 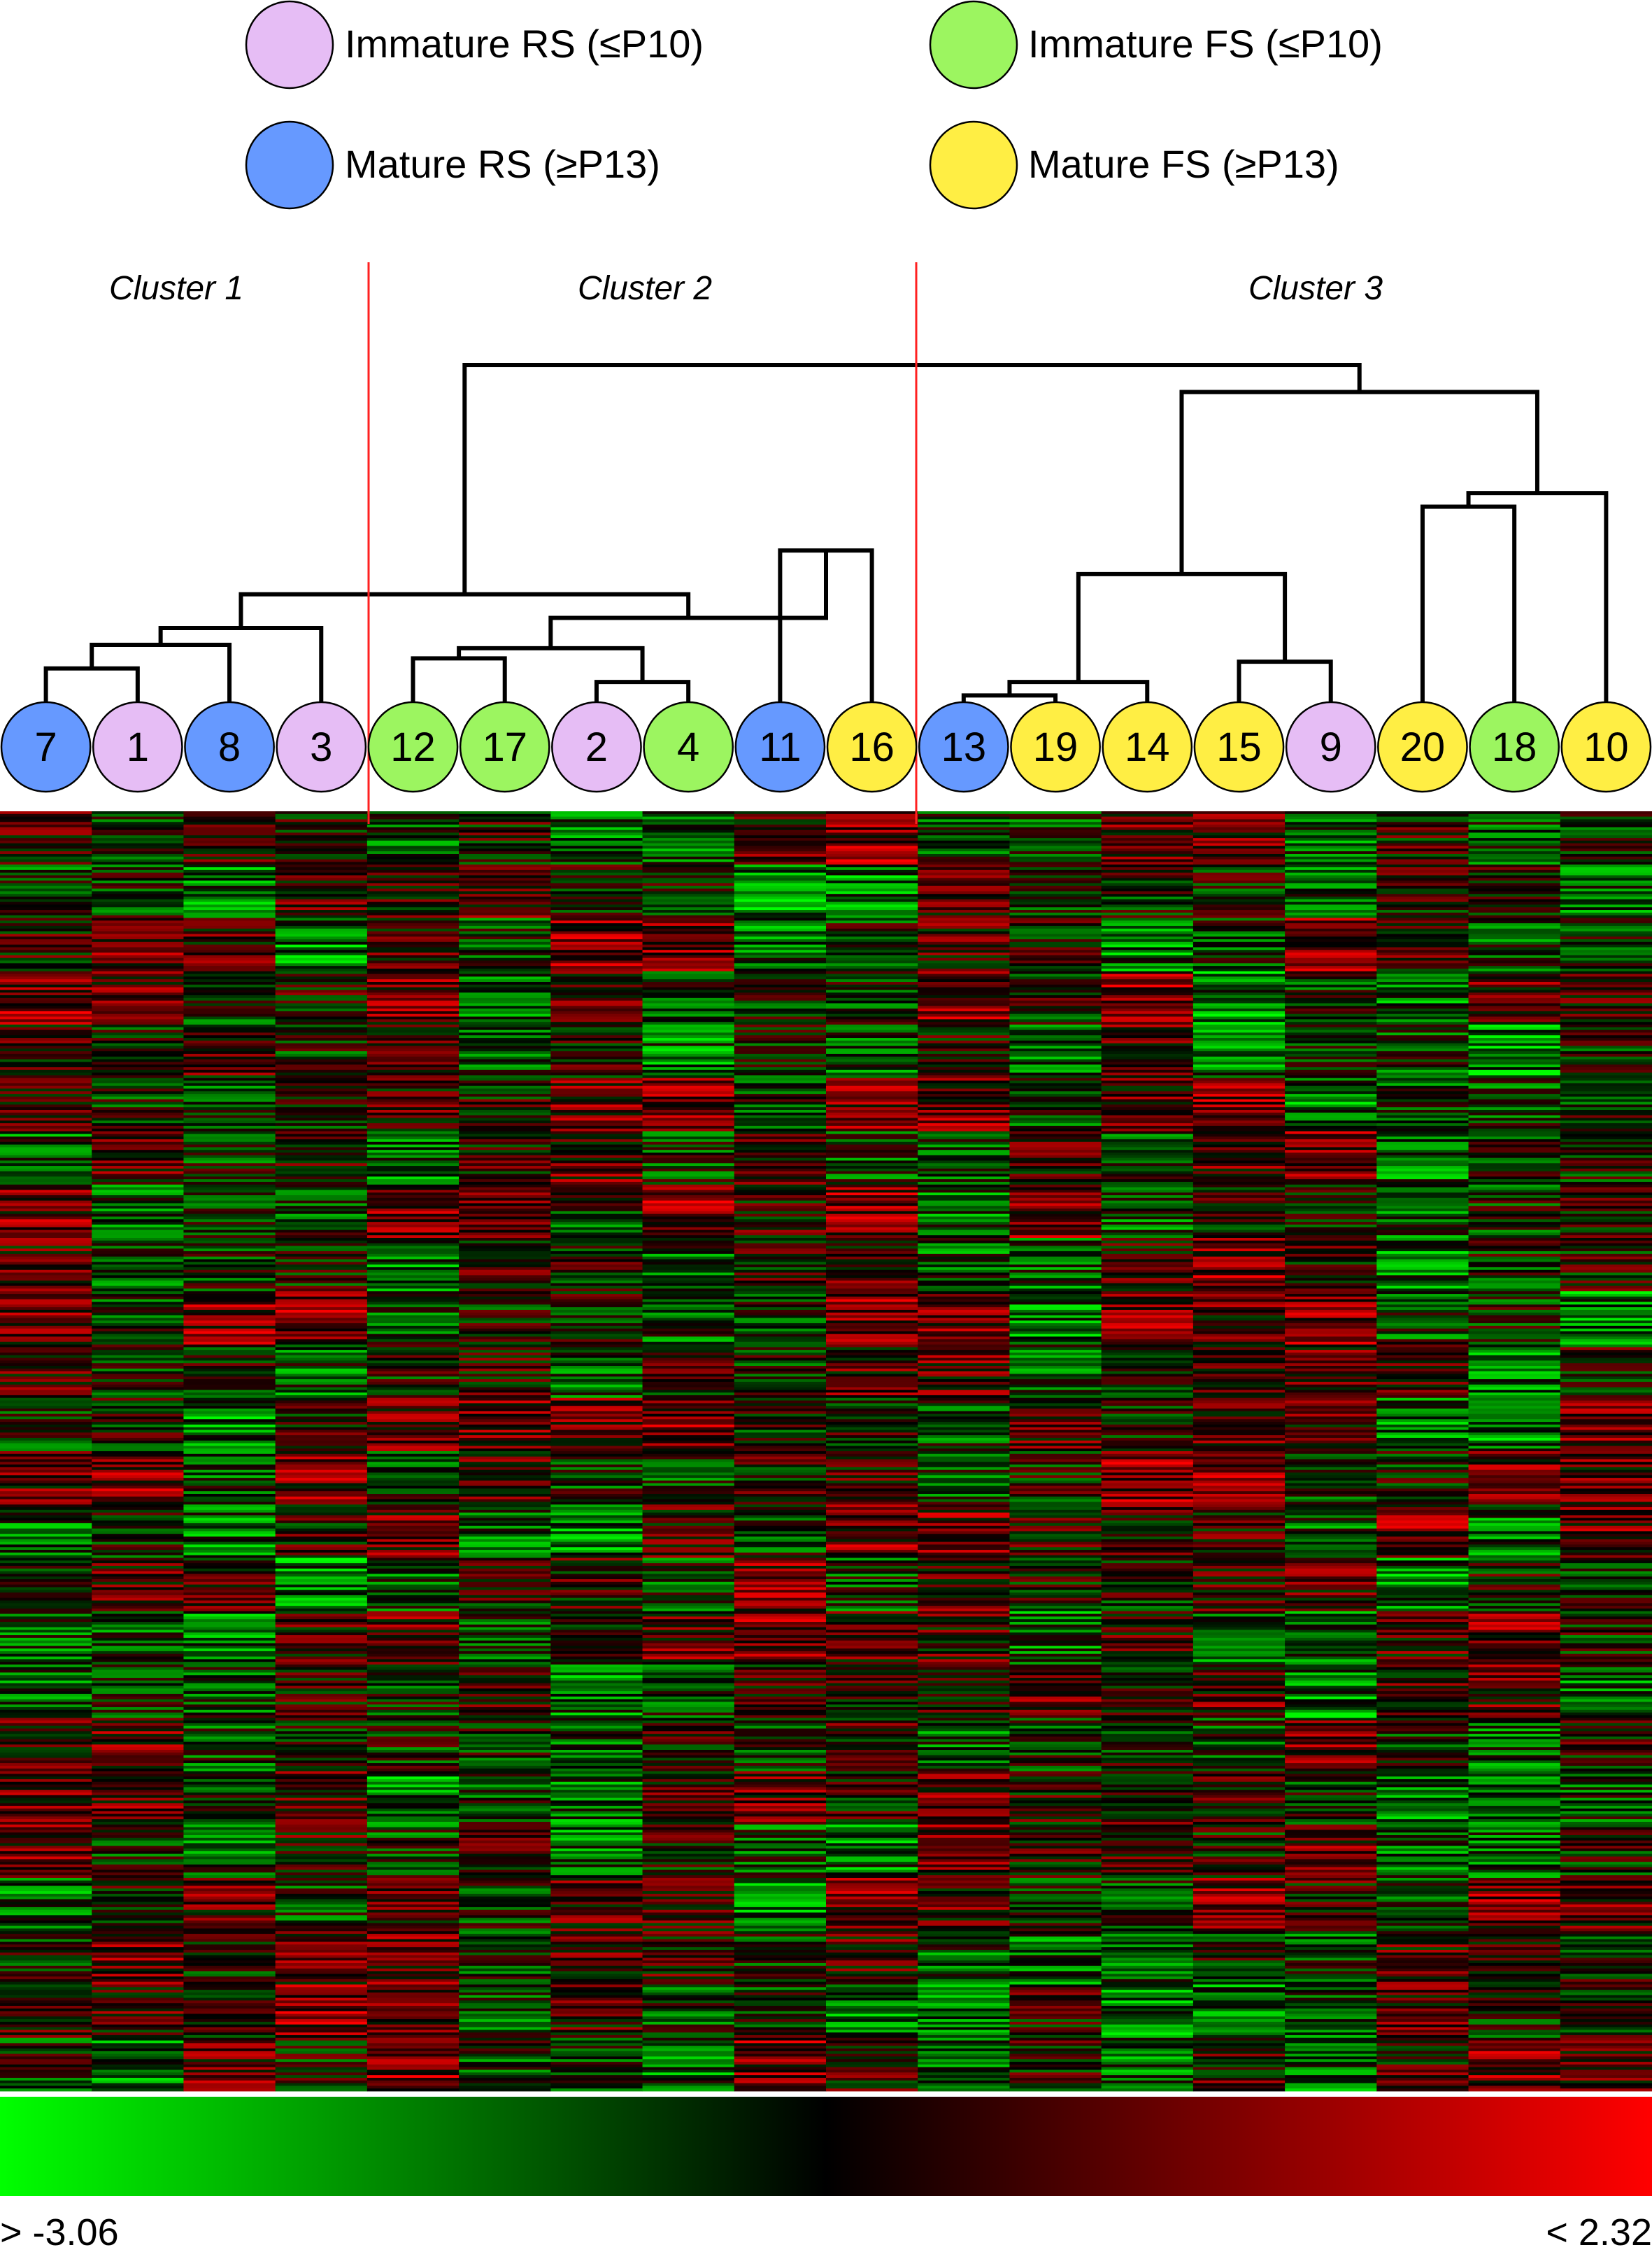 I want to click on dendrogram-branch, so click(x=161, y=673).